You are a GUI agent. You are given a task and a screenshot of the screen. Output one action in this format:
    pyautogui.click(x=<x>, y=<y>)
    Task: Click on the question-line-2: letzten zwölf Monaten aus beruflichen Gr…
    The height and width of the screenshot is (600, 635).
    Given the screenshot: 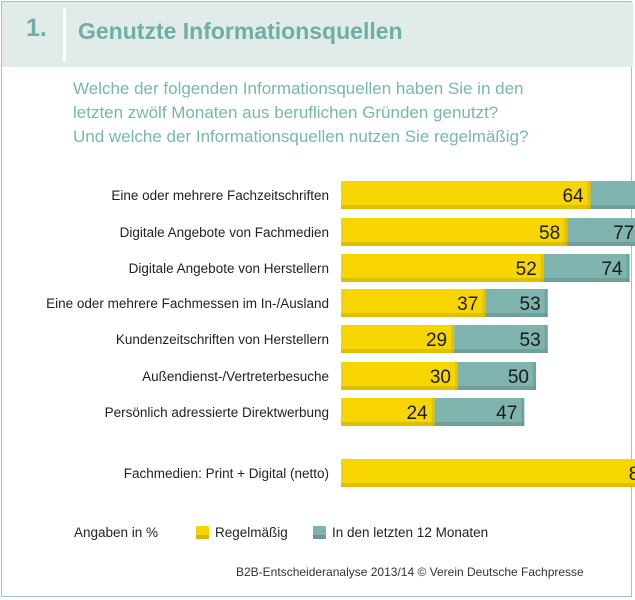 What is the action you would take?
    pyautogui.click(x=286, y=112)
    